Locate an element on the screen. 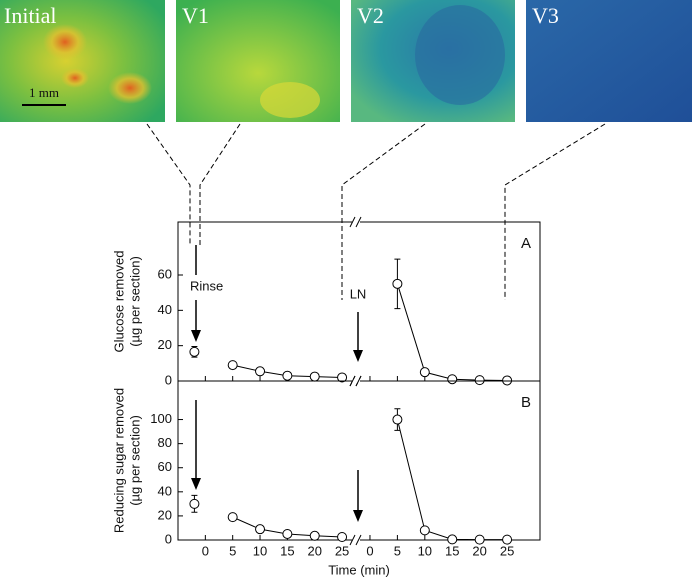 The width and height of the screenshot is (692, 586). y-axis-label: Glucose removed is located at coordinates (118, 302).